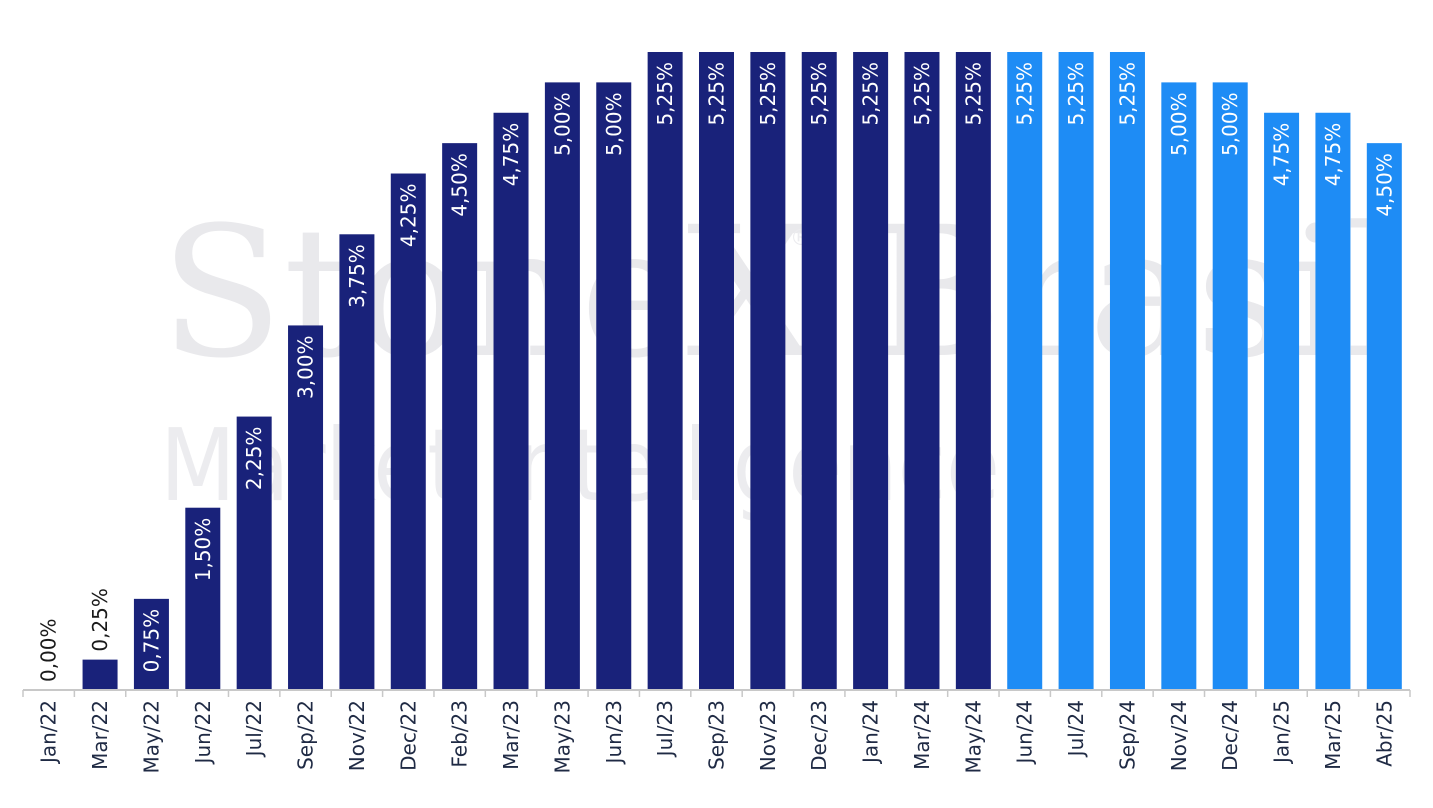 The width and height of the screenshot is (1433, 808). What do you see at coordinates (357, 735) in the screenshot?
I see `x-tick-label: Nov/22` at bounding box center [357, 735].